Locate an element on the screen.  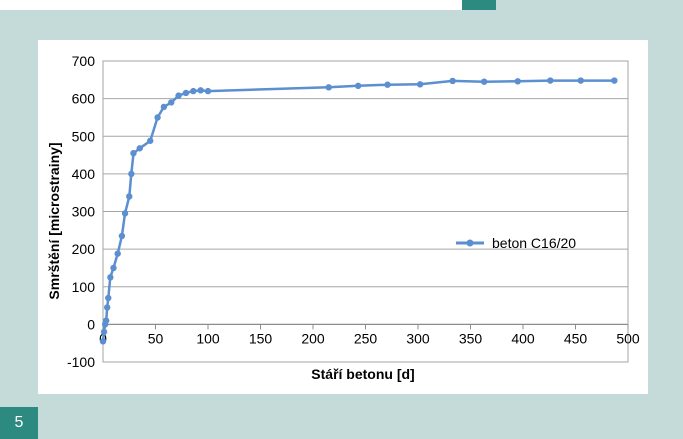
y-tick-label-4: 300 is located at coordinates (84, 212).